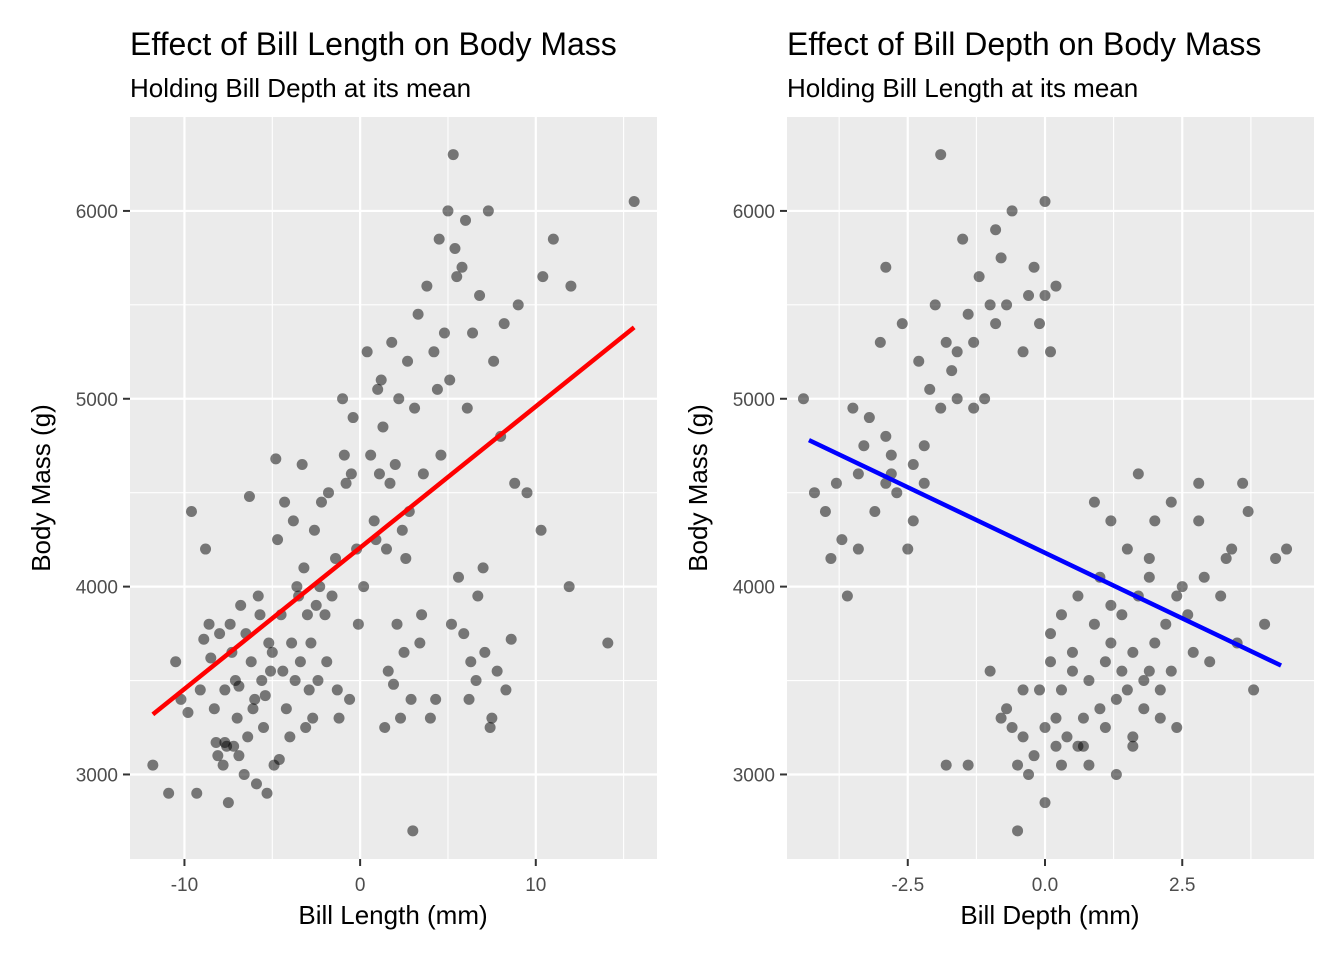  Describe the element at coordinates (360, 885) in the screenshot. I see `x-tick-label: 0` at that location.